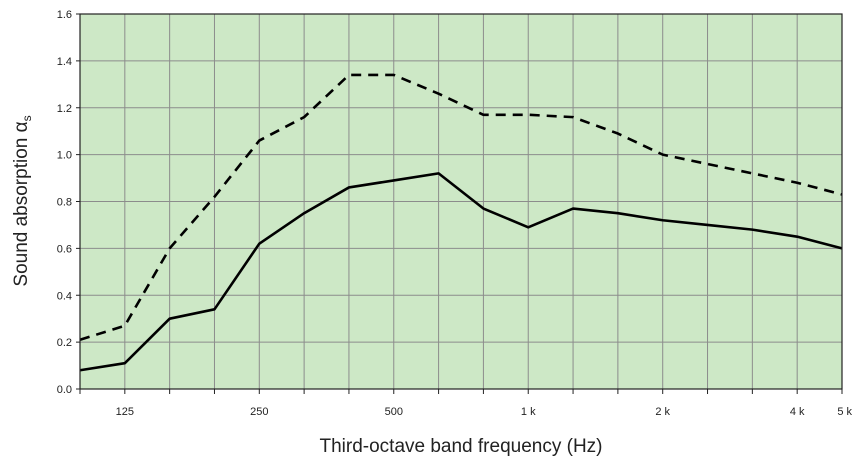  What do you see at coordinates (64, 296) in the screenshot?
I see `y-tick-label: 0.4` at bounding box center [64, 296].